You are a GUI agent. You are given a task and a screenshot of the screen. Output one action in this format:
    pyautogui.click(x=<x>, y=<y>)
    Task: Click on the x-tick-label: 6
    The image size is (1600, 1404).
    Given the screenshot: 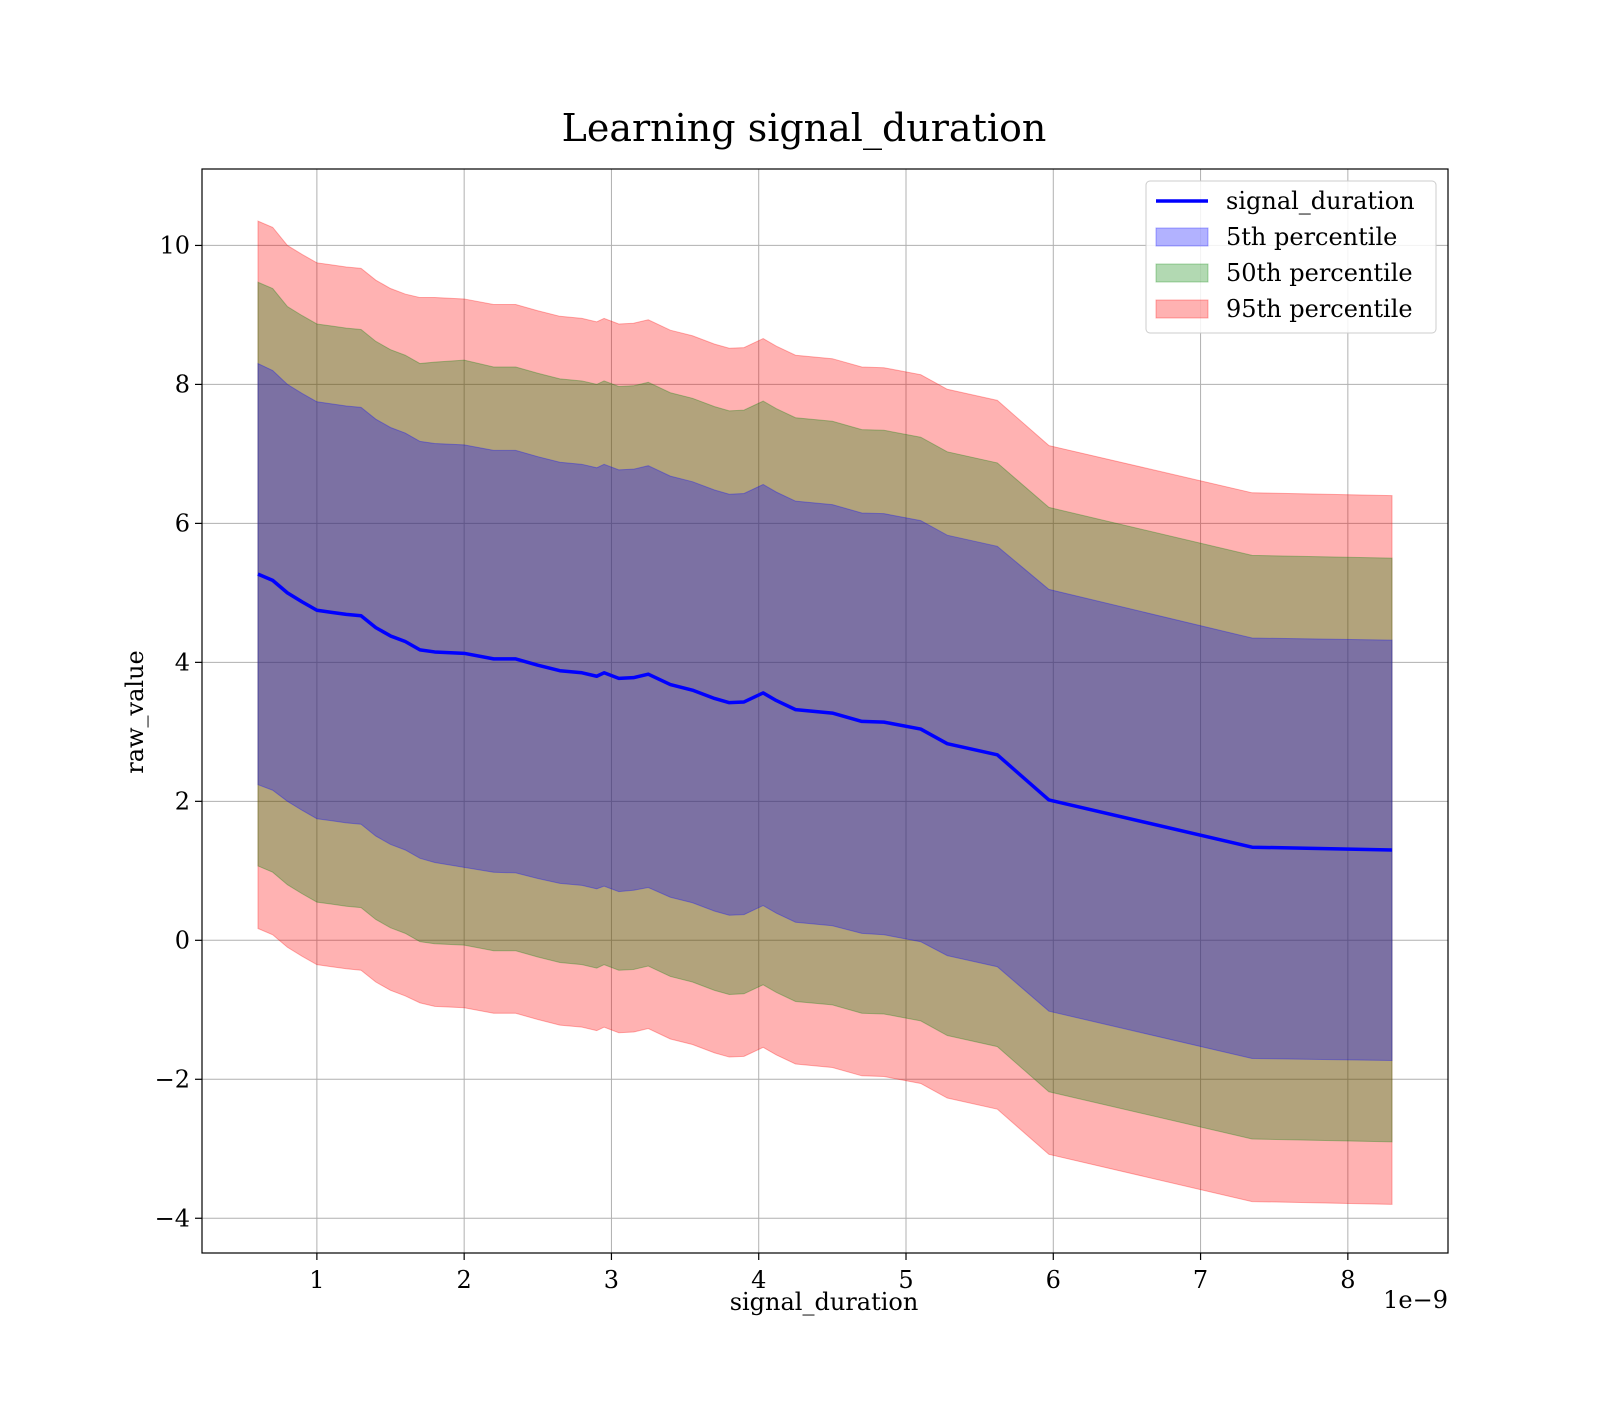 What is the action you would take?
    pyautogui.click(x=1053, y=1280)
    